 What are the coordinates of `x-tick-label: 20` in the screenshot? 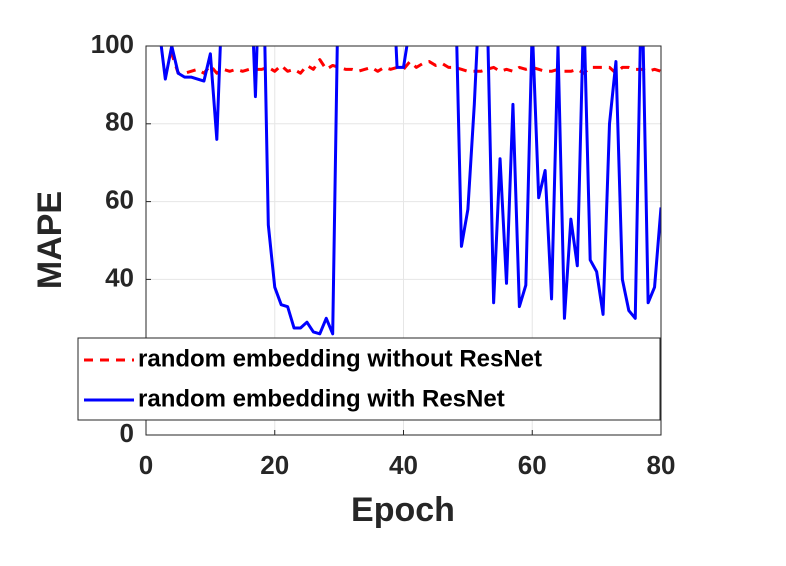 It's located at (274, 465).